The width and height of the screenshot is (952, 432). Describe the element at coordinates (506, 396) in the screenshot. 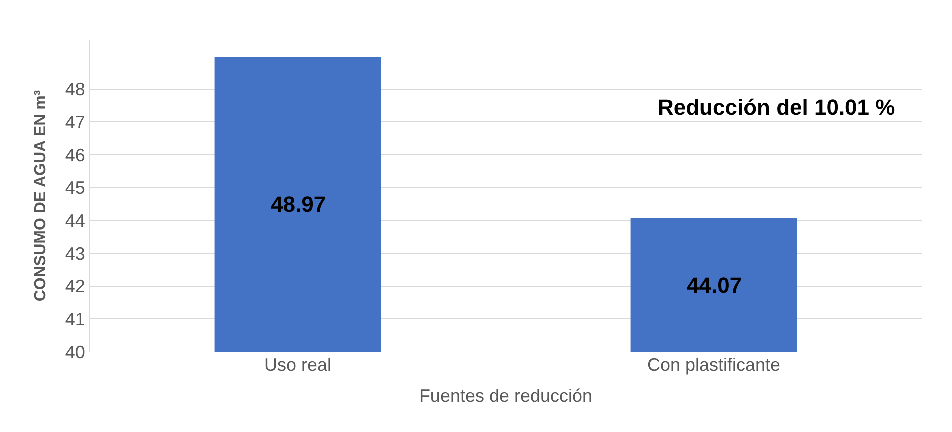

I see `x-axis-title: Fuentes de reducción` at that location.